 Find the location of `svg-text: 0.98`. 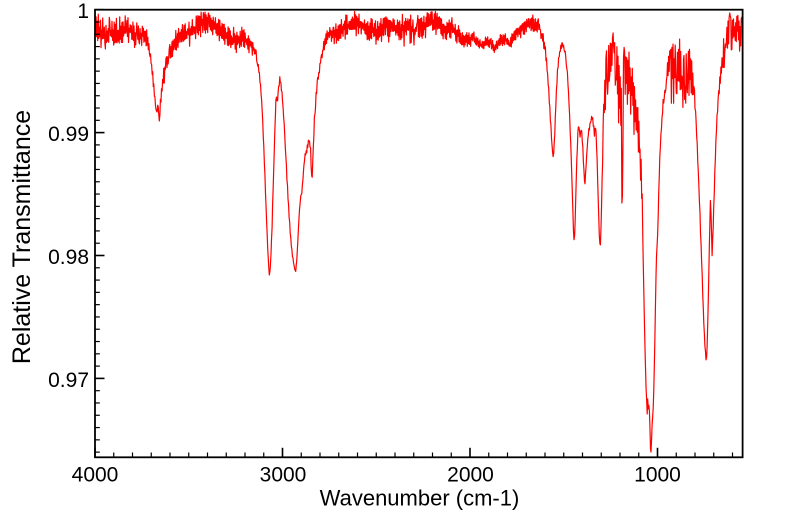

svg-text: 0.98 is located at coordinates (68, 257).